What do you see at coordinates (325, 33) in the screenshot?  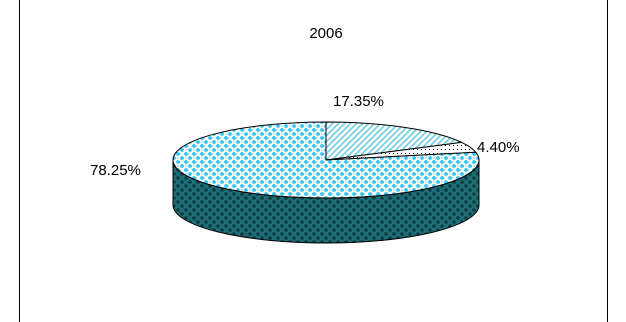 I see `chart-title: 2006` at bounding box center [325, 33].